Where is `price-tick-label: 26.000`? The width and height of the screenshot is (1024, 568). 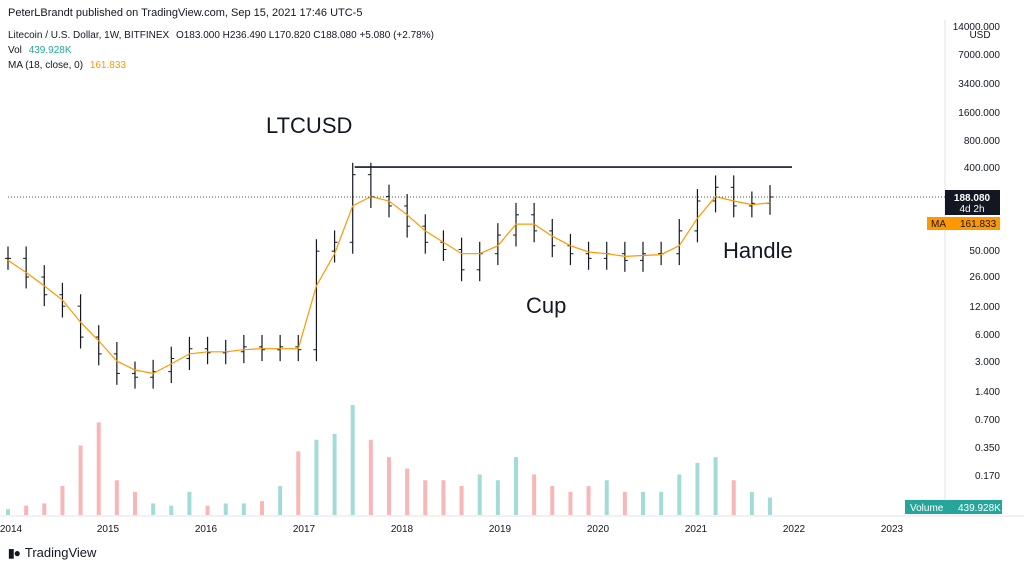
price-tick-label: 26.000 is located at coordinates (984, 277).